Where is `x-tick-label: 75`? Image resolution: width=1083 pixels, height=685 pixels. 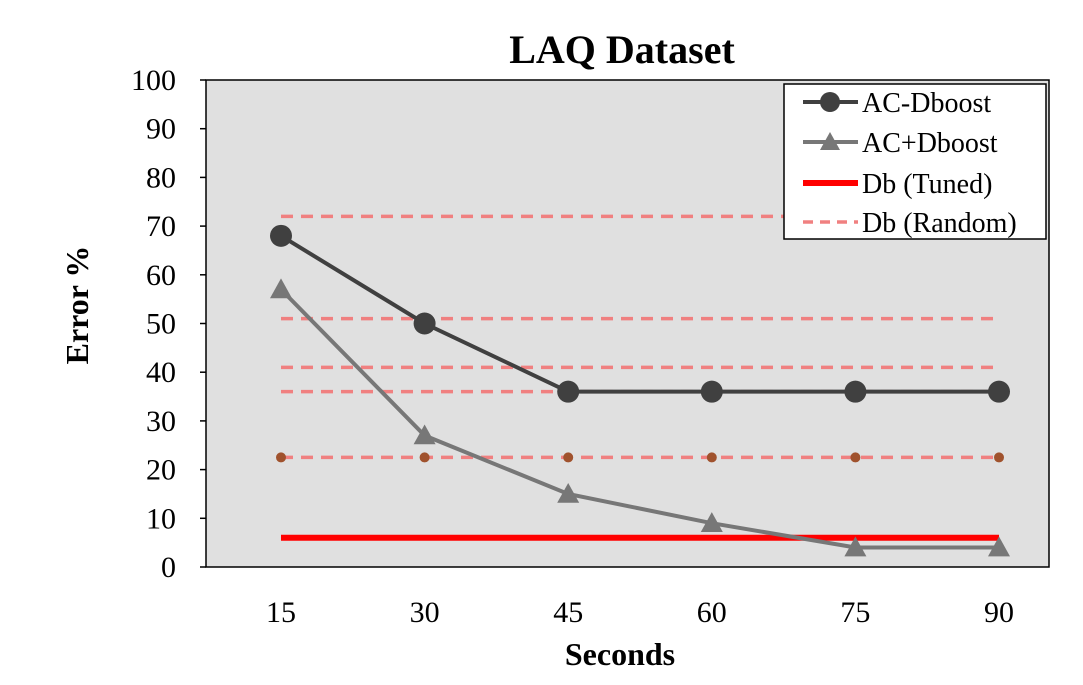
x-tick-label: 75 is located at coordinates (855, 612).